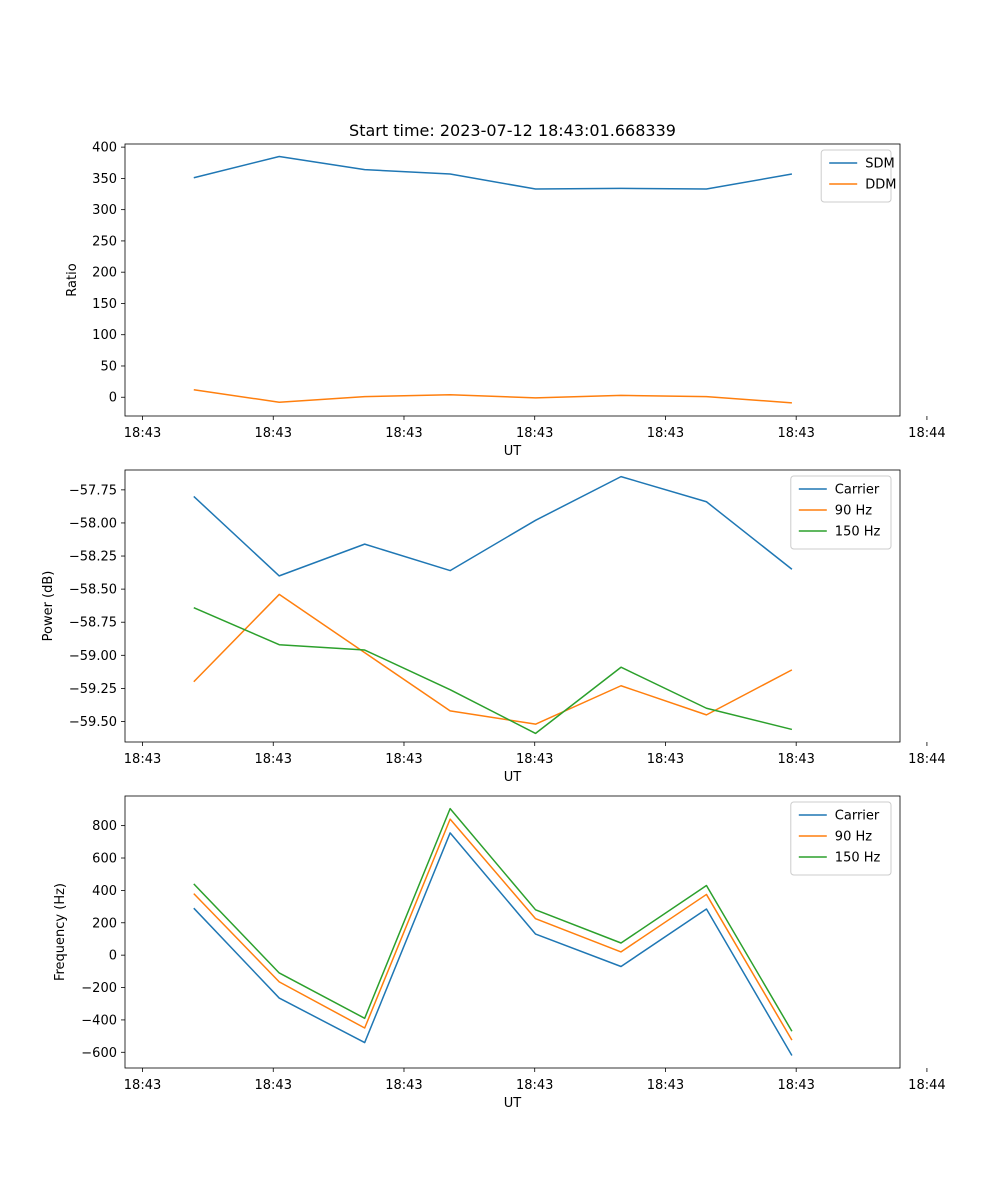  What do you see at coordinates (60, 932) in the screenshot?
I see `y-axis-label: Frequency (Hz)` at bounding box center [60, 932].